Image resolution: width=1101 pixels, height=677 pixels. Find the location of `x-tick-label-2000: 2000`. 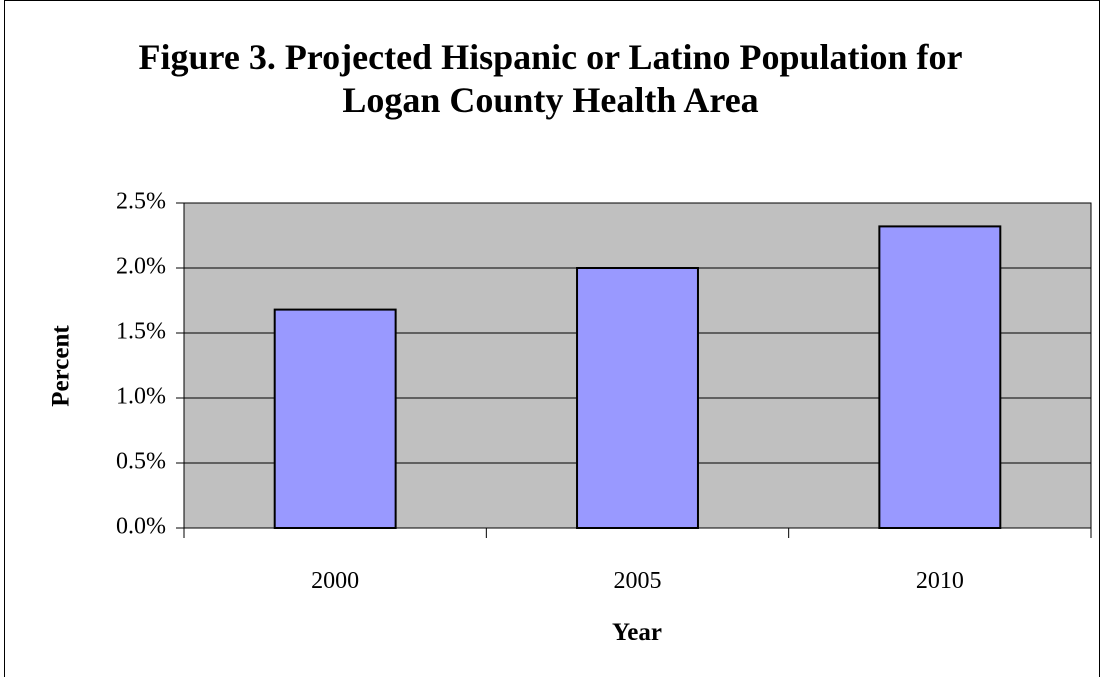

x-tick-label-2000: 2000 is located at coordinates (335, 581).